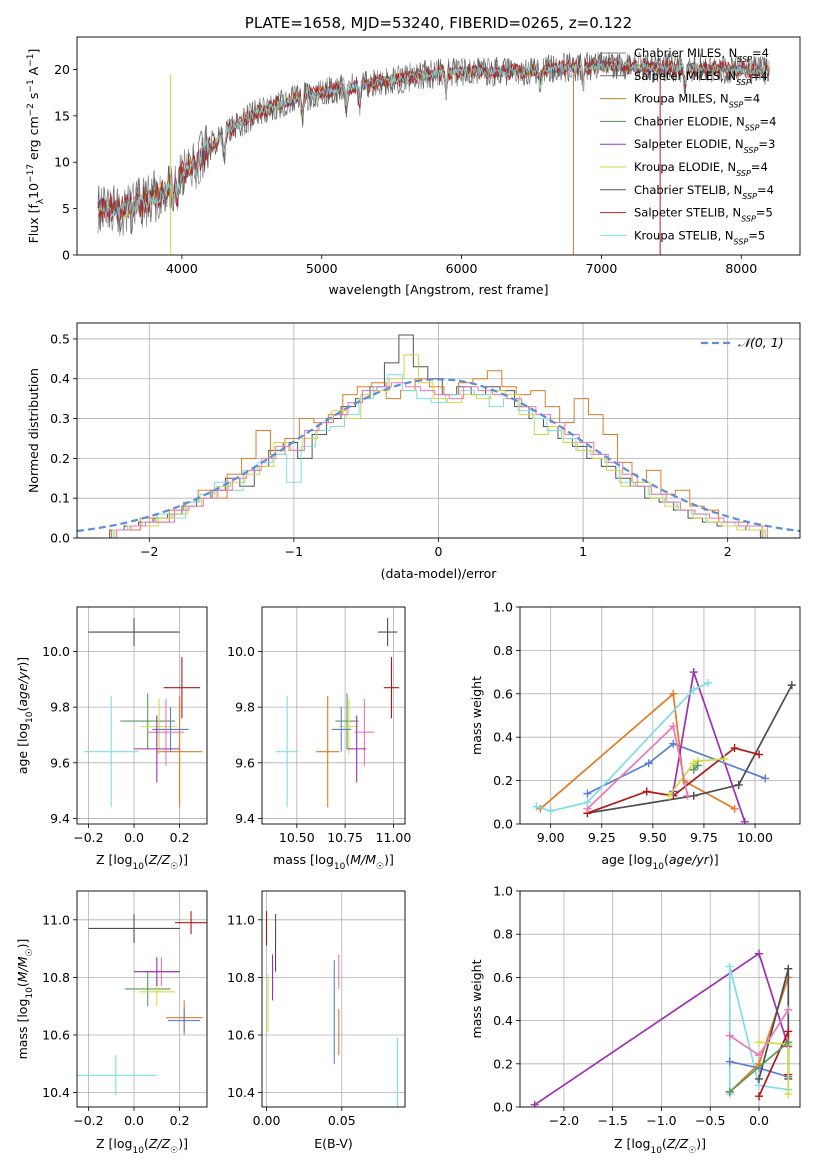 The height and width of the screenshot is (1170, 819). Describe the element at coordinates (62, 69) in the screenshot. I see `y-tick-label: 20` at that location.